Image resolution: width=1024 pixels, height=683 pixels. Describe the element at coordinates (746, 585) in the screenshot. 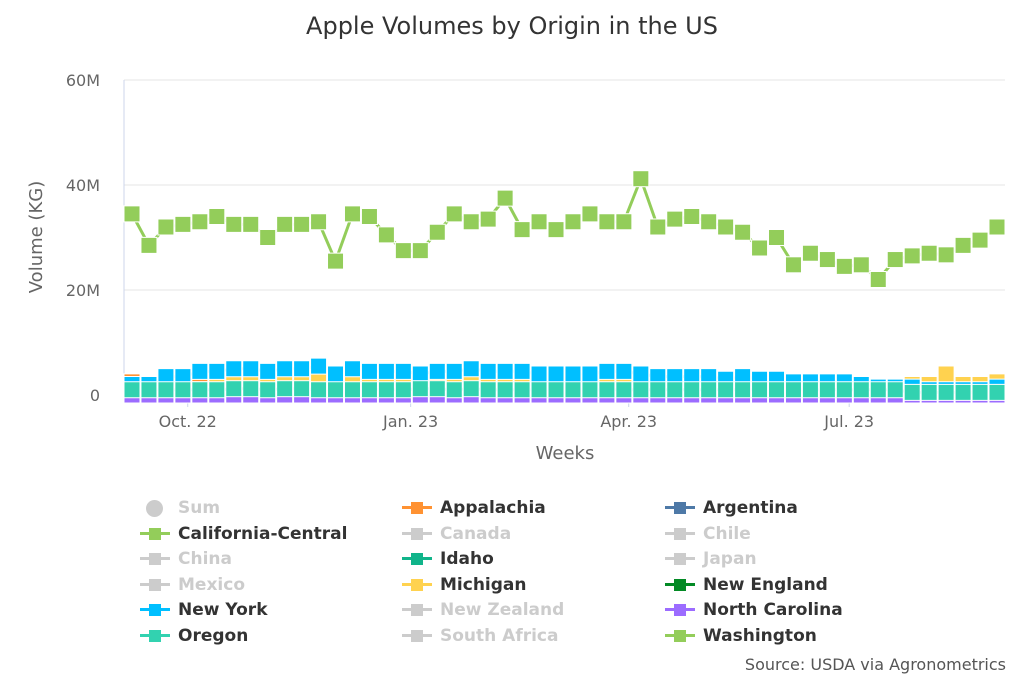

I see `legend-item-new-england: New England` at that location.